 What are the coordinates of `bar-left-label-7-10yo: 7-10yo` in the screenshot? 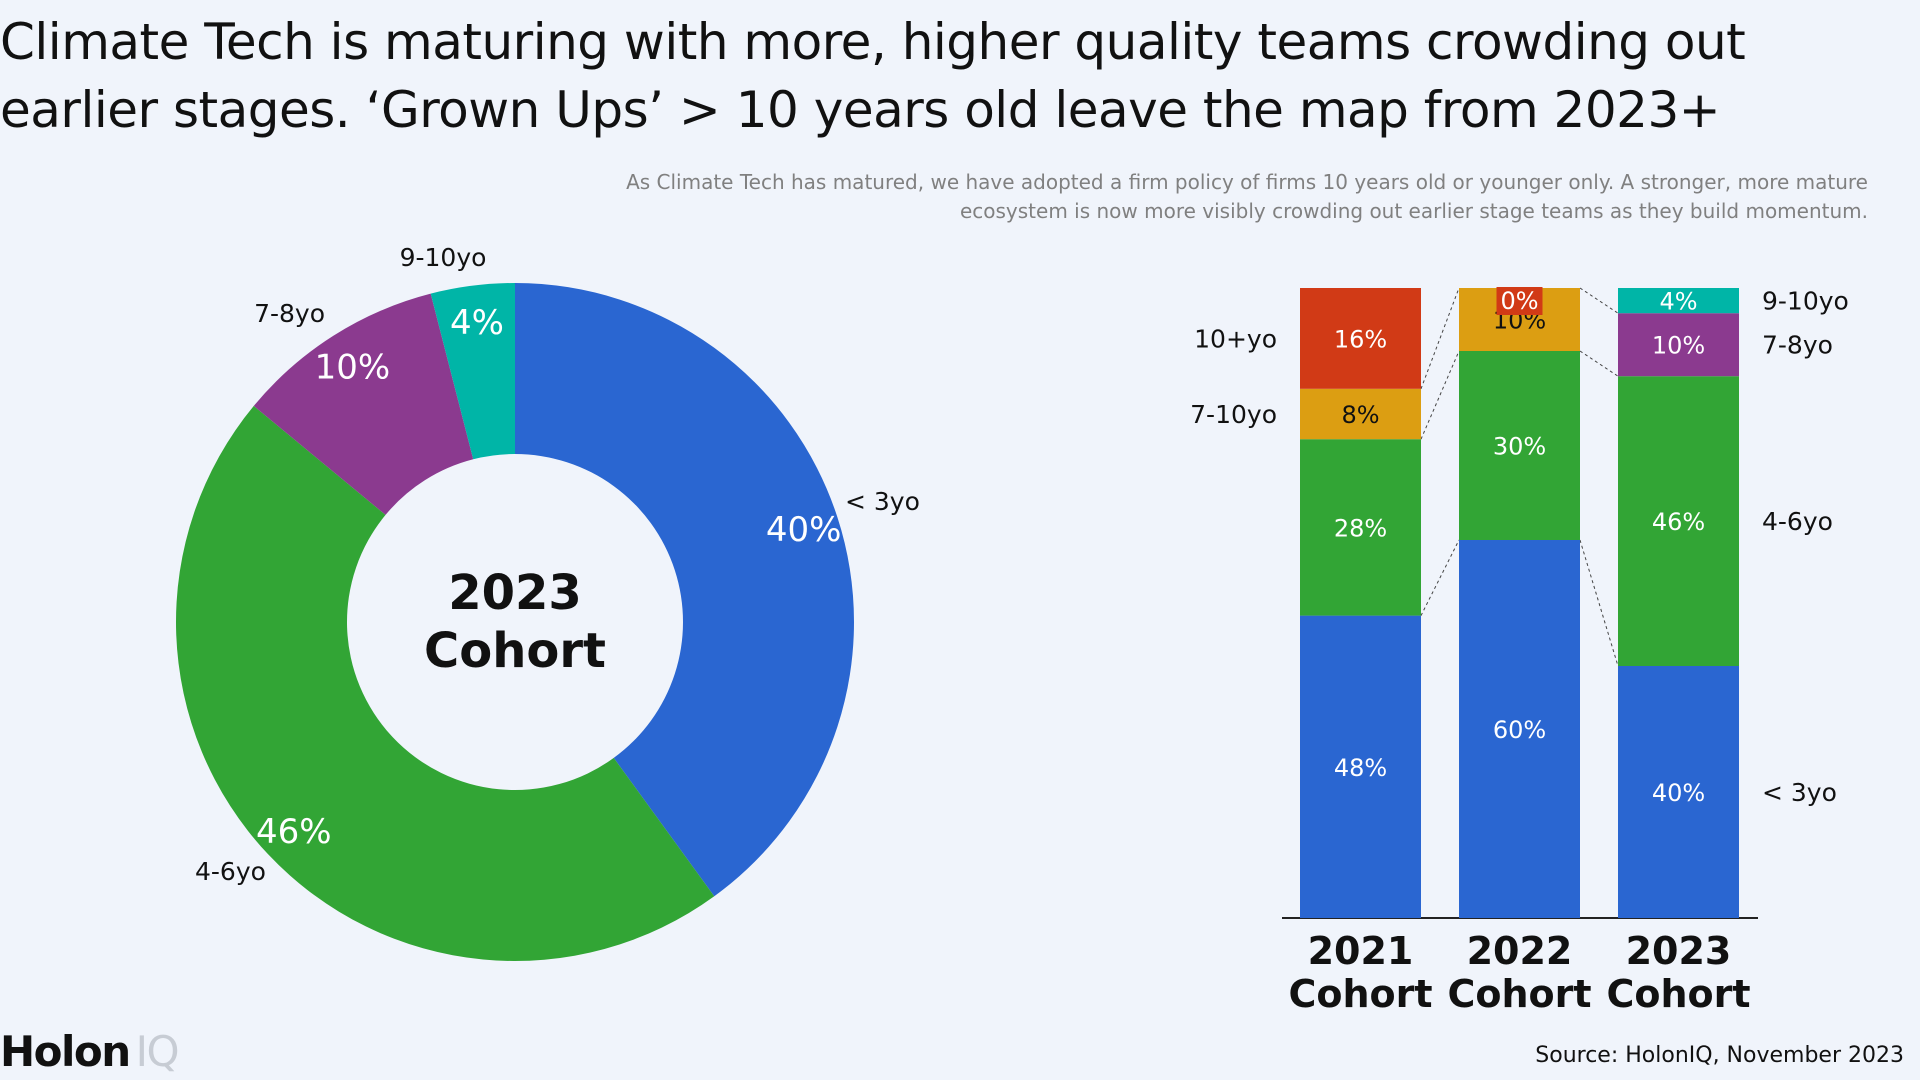 It's located at (1233, 414).